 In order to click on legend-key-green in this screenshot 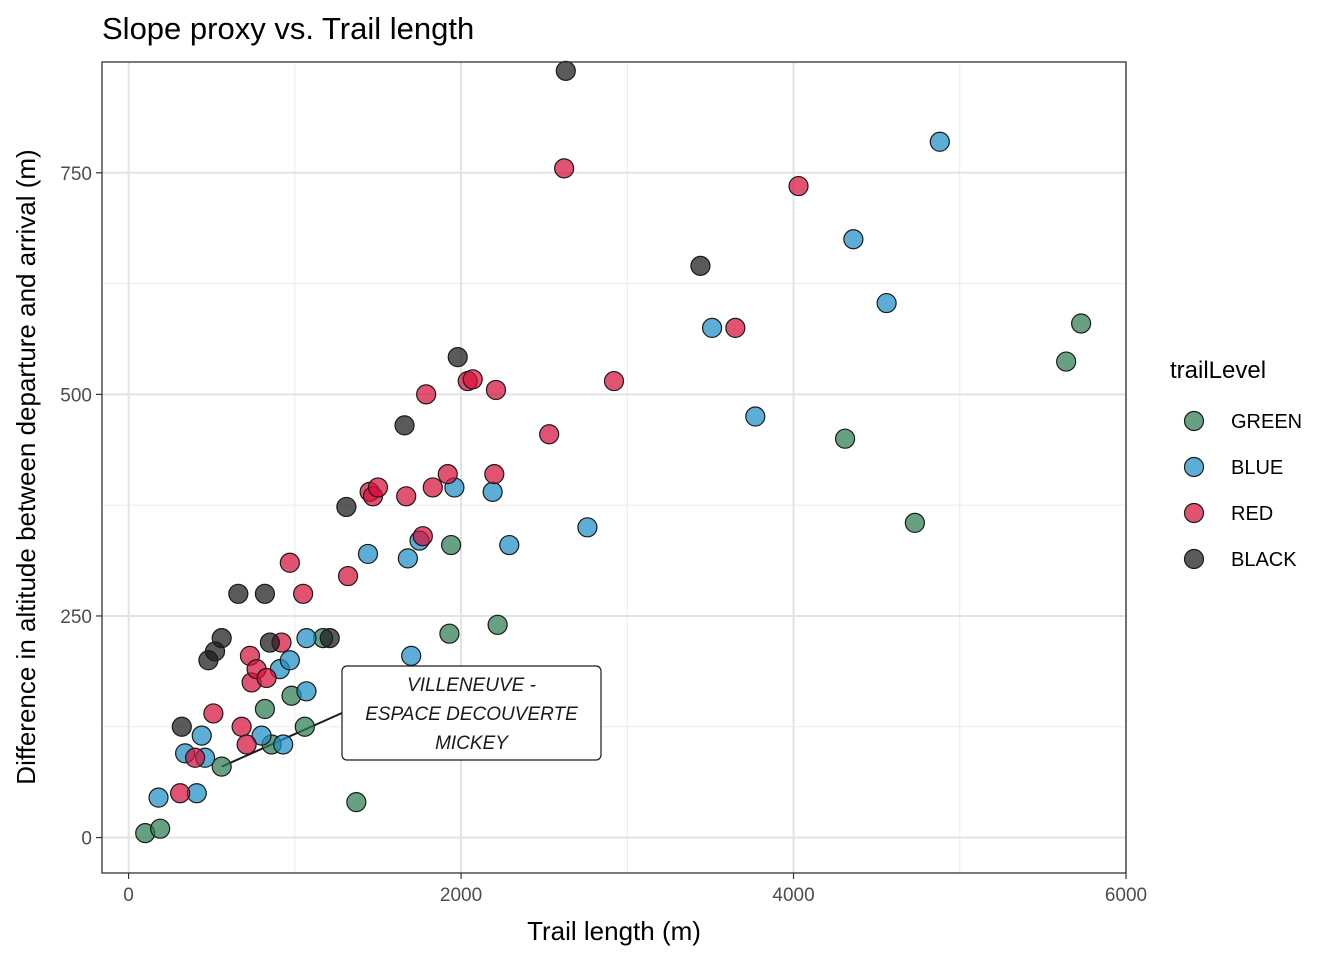, I will do `click(1194, 421)`.